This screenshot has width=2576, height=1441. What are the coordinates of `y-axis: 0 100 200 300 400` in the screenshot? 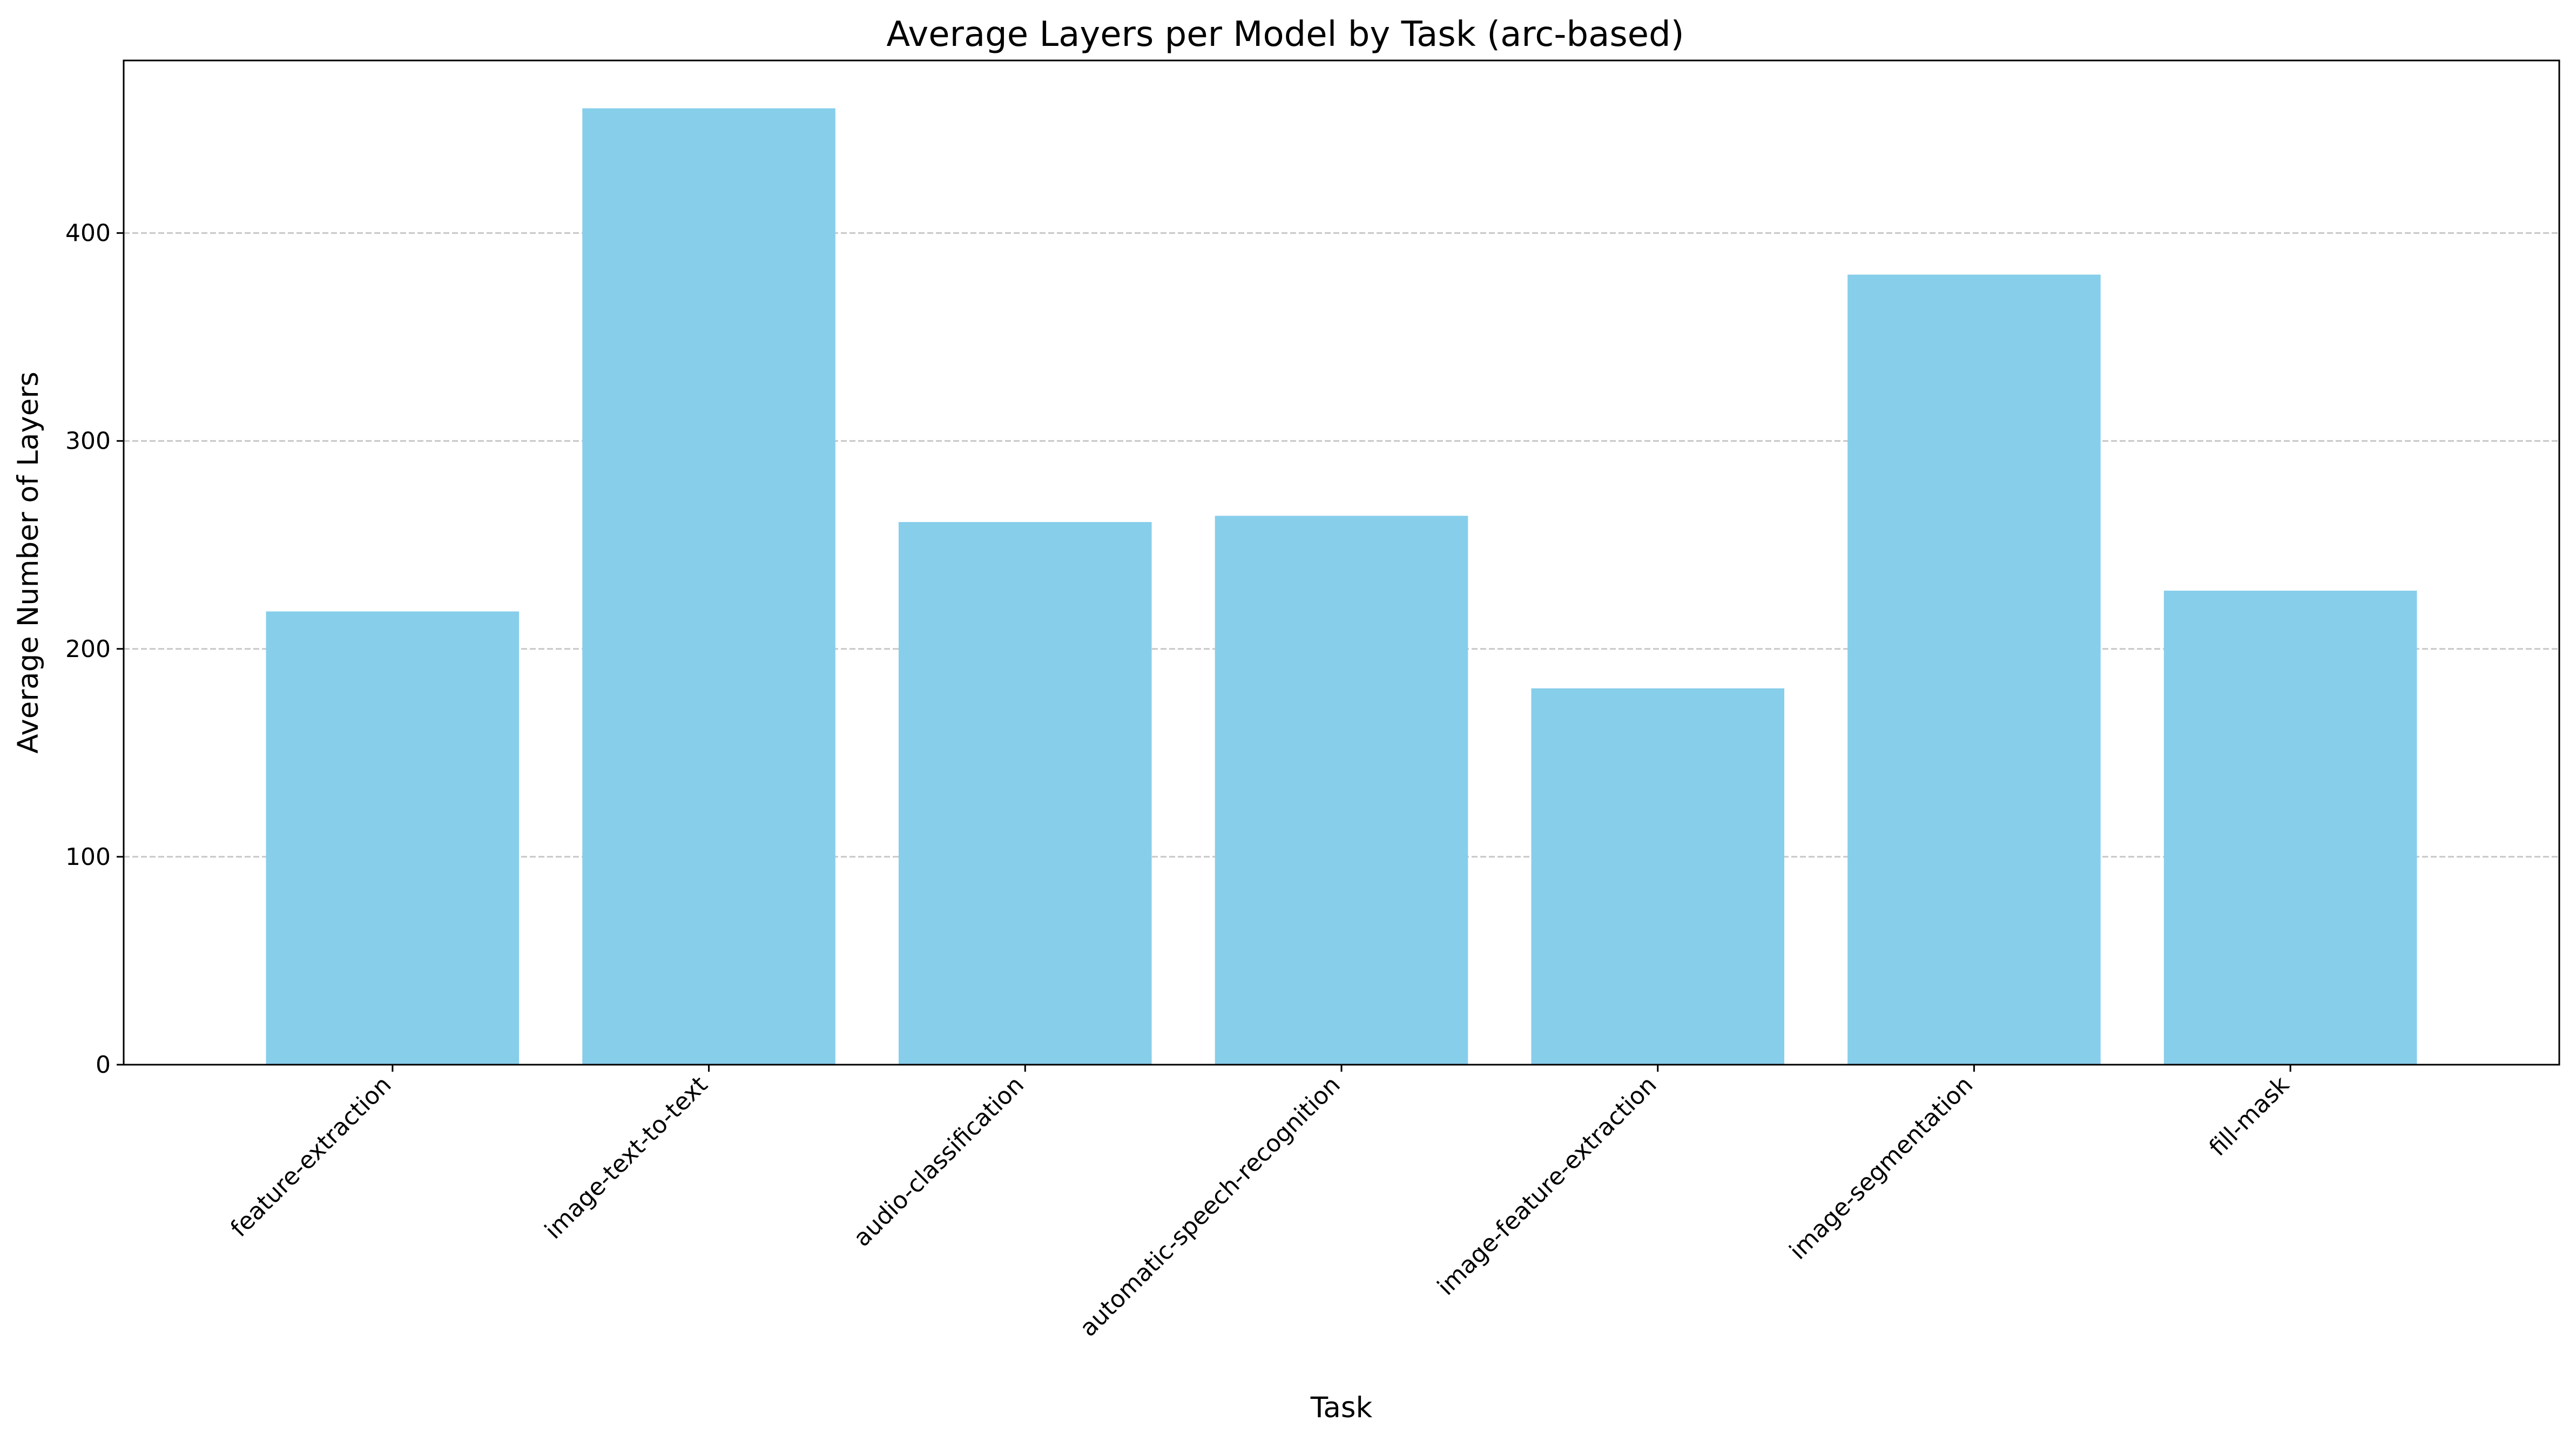 It's located at (94, 649).